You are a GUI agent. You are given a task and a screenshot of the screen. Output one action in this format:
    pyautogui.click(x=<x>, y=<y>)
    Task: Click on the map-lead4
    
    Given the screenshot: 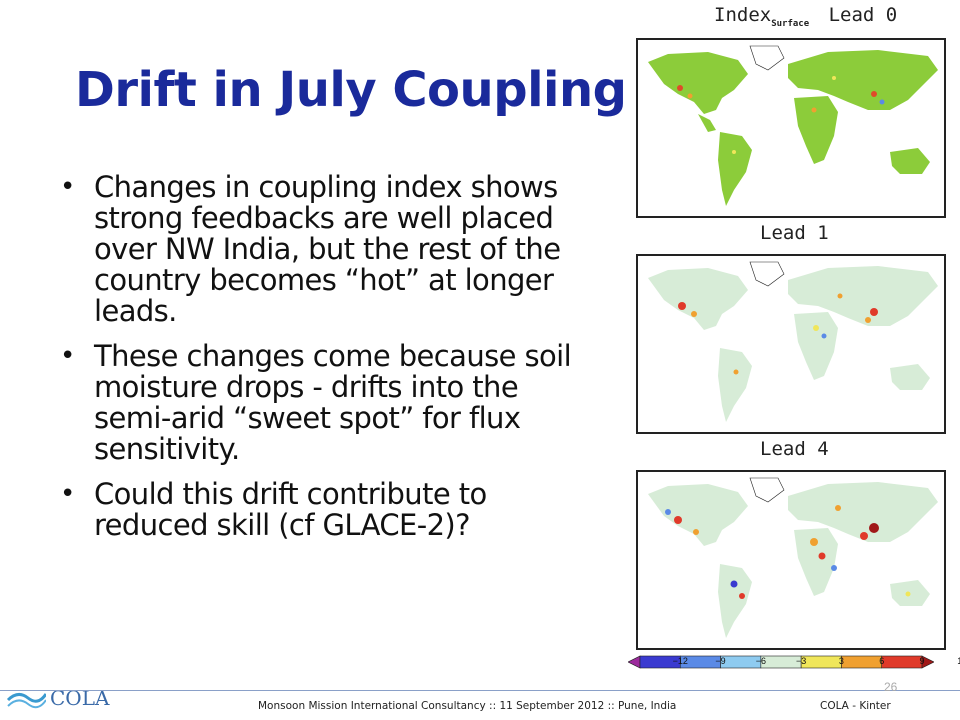 What is the action you would take?
    pyautogui.click(x=791, y=560)
    